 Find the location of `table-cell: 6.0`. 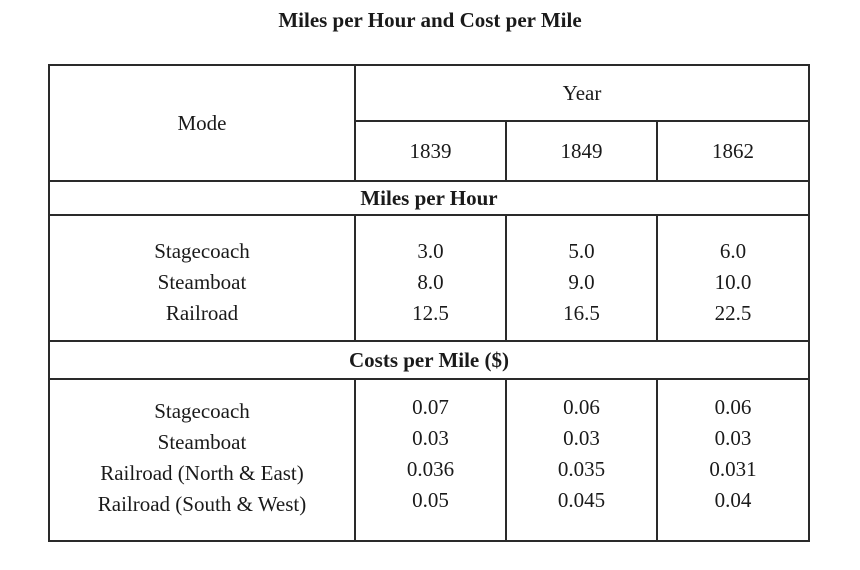

table-cell: 6.0 is located at coordinates (733, 251).